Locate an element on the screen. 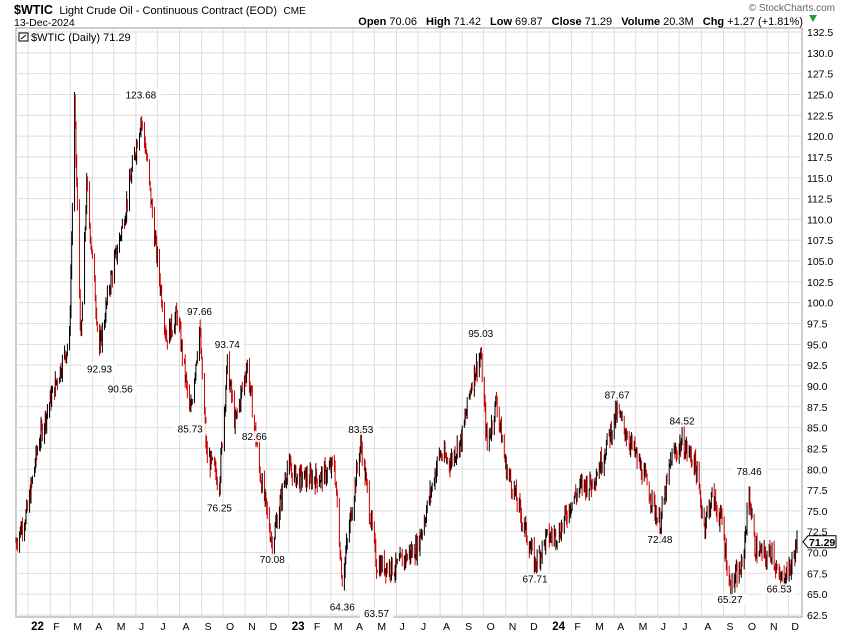 Image resolution: width=850 pixels, height=638 pixels. annotation-label: 65.27 is located at coordinates (729, 600).